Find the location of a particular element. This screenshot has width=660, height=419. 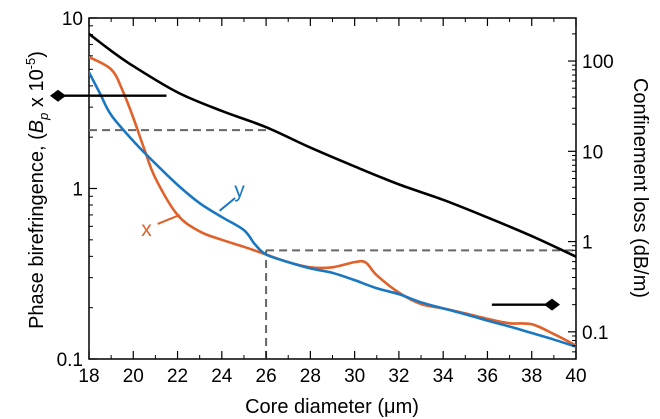

y-axis-right-title: Confinement loss (dB/m) is located at coordinates (640, 188).